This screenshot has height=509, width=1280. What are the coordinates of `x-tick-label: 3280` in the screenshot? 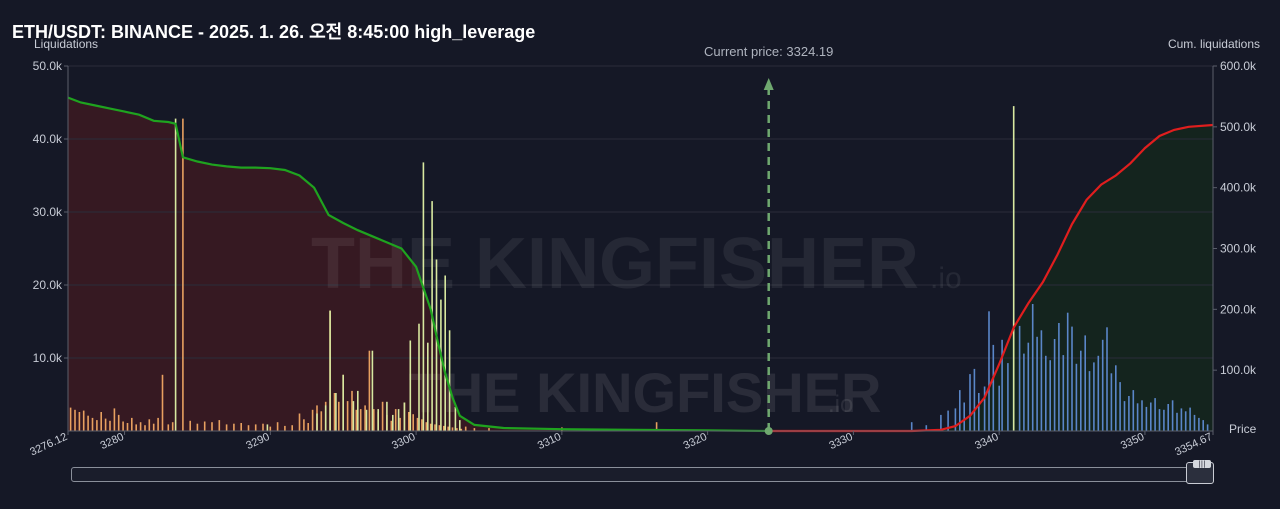 It's located at (112, 441).